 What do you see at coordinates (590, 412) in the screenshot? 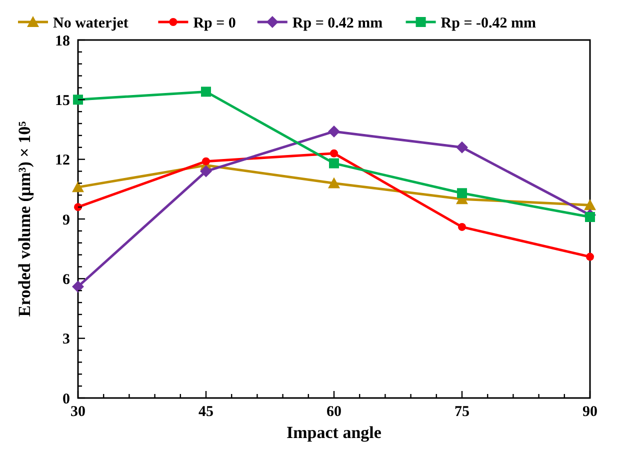
I see `x-tick-label: 90` at bounding box center [590, 412].